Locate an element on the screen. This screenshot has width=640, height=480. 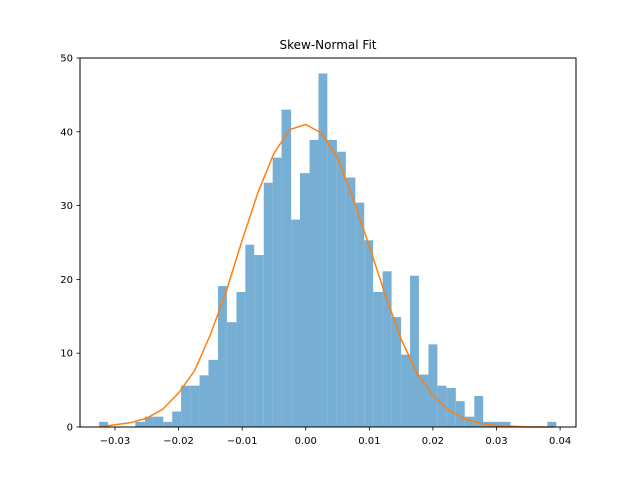
chart-title: Skew-Normal Fit is located at coordinates (328, 45).